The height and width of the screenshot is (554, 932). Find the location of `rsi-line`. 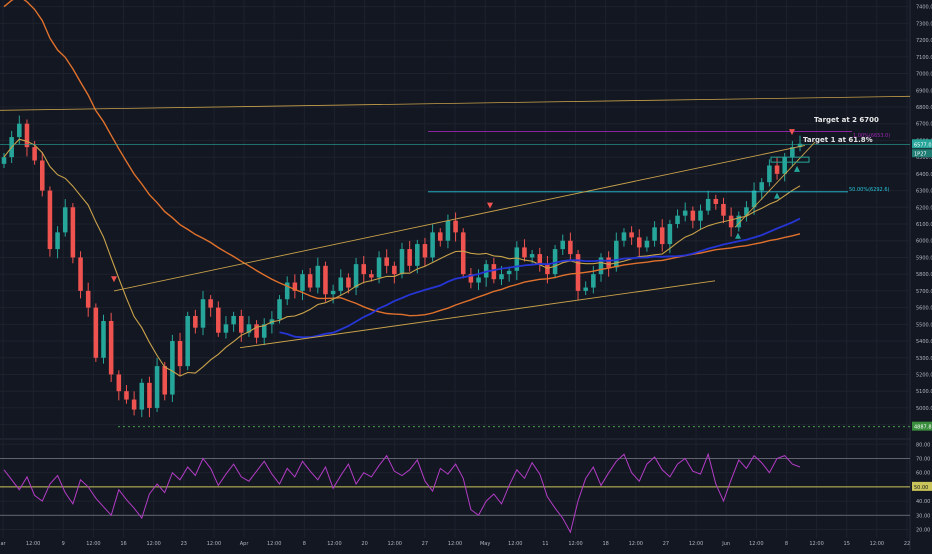

rsi-line is located at coordinates (402, 493).